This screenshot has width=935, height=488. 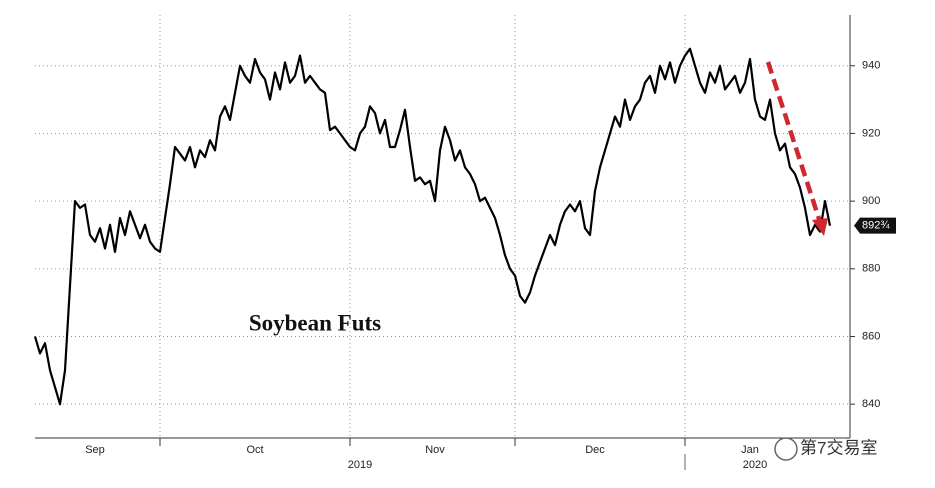 I want to click on x-tick-label: Dec, so click(x=595, y=450).